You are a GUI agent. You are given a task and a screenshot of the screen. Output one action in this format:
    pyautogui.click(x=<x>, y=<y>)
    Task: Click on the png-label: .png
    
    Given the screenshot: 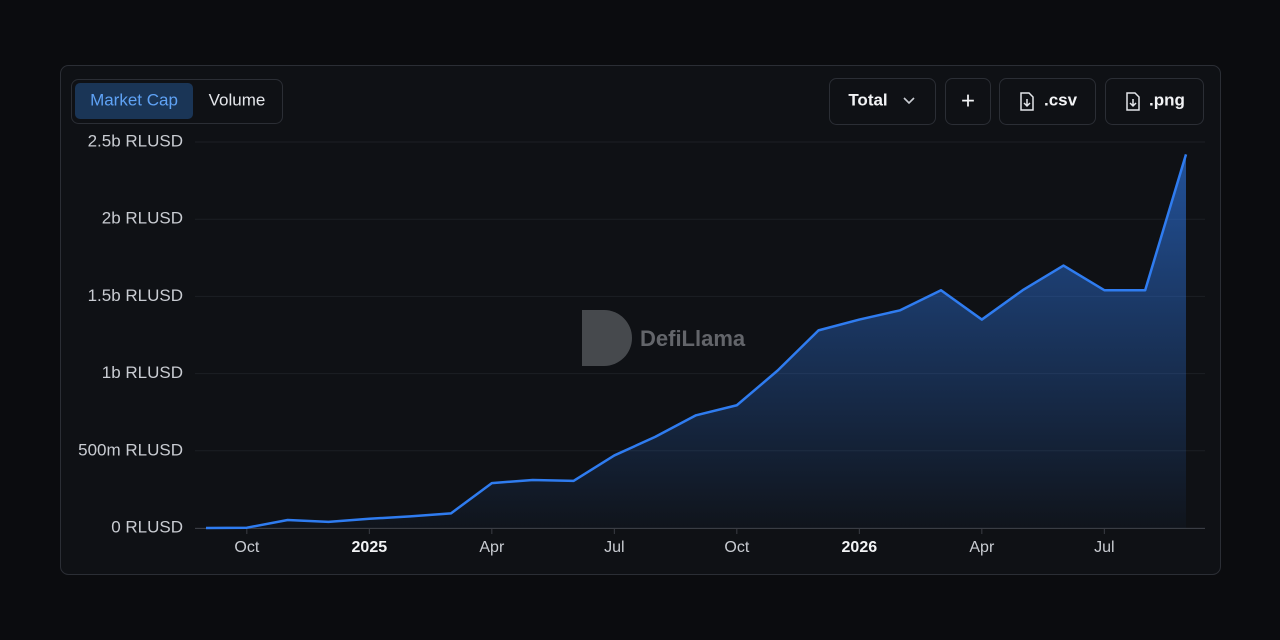 What is the action you would take?
    pyautogui.click(x=1167, y=99)
    